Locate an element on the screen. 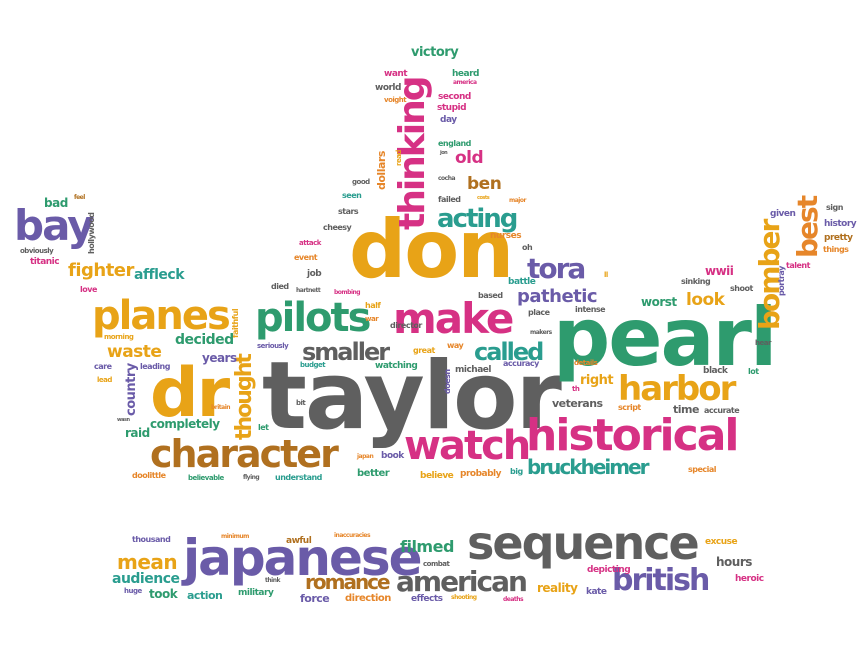 The width and height of the screenshot is (864, 648). word-pathetic: pathetic is located at coordinates (557, 296).